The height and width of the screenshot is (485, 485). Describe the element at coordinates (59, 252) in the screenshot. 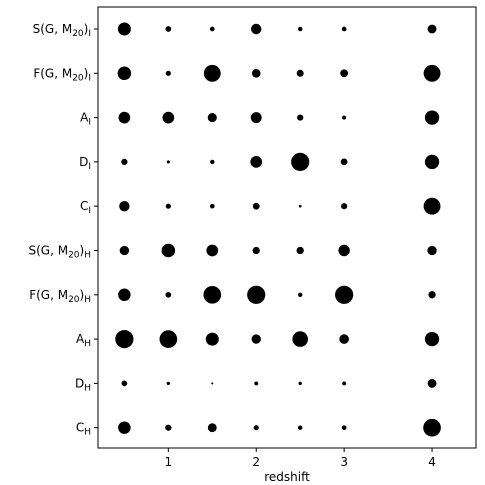

I see `y-tick-label: S(G, M20)H` at that location.